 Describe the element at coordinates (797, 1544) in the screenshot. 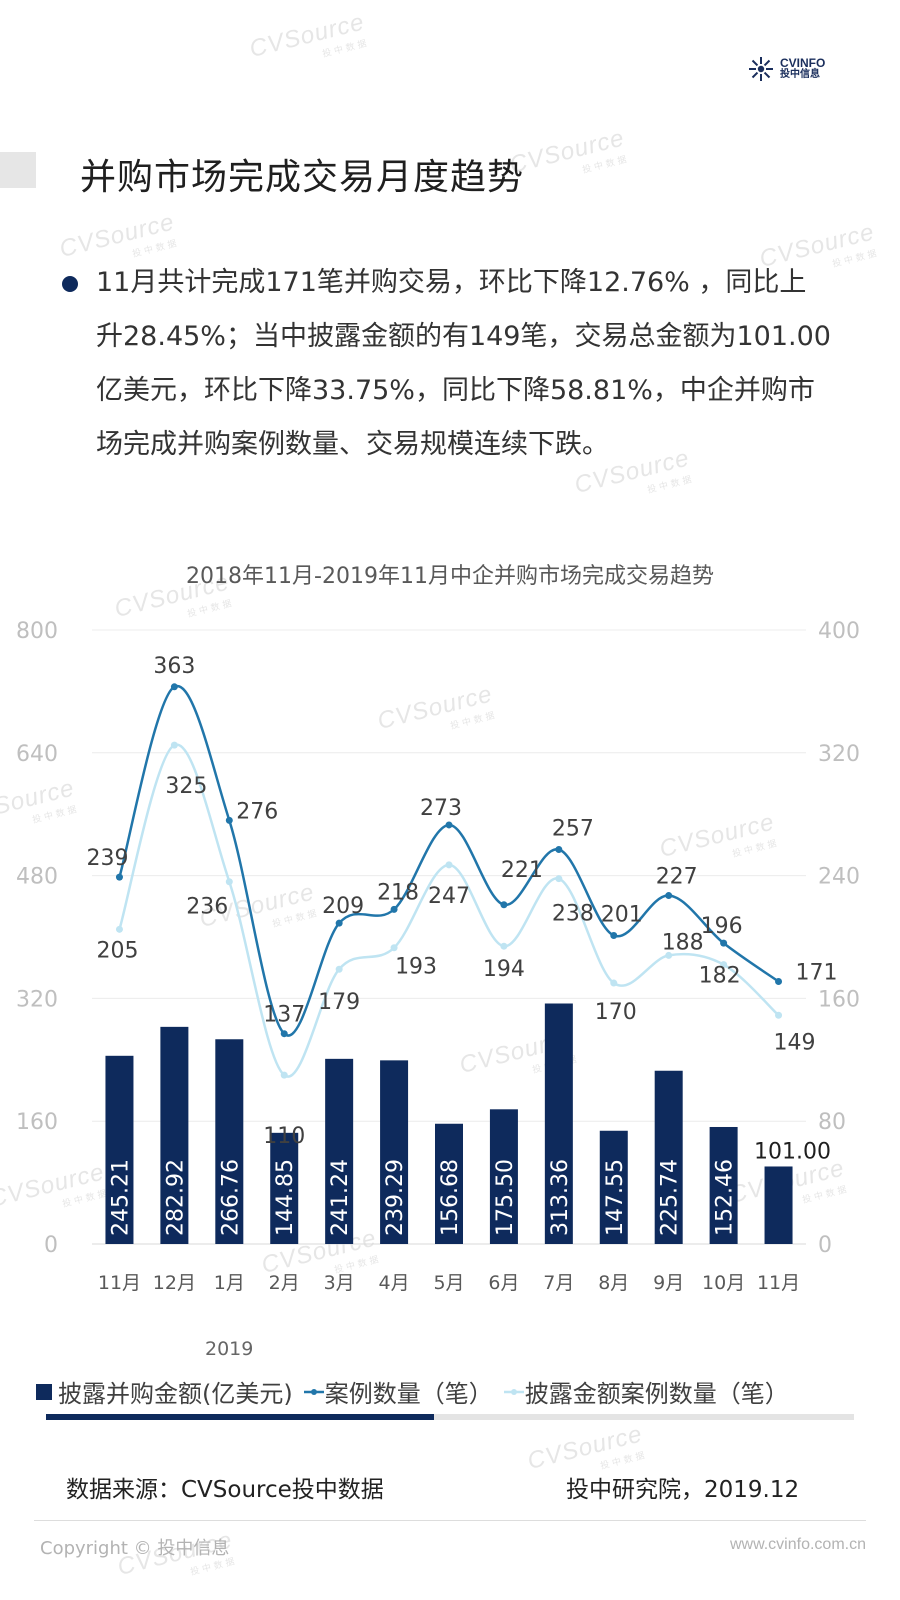

I see `website-link: www.cvinfo.com.cn` at that location.